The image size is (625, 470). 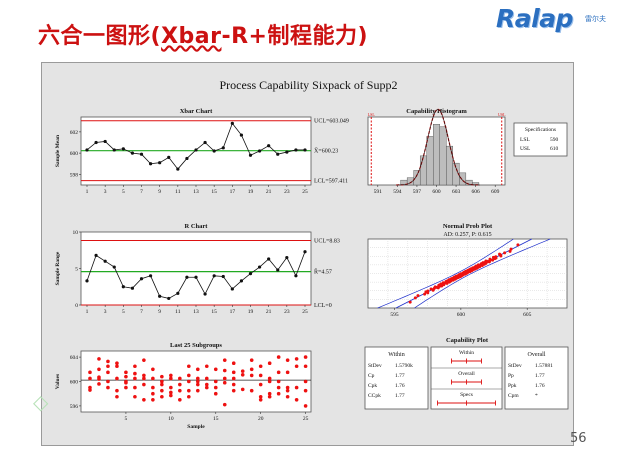 What do you see at coordinates (76, 270) in the screenshot?
I see `rchart-ytick-label: 5` at bounding box center [76, 270].